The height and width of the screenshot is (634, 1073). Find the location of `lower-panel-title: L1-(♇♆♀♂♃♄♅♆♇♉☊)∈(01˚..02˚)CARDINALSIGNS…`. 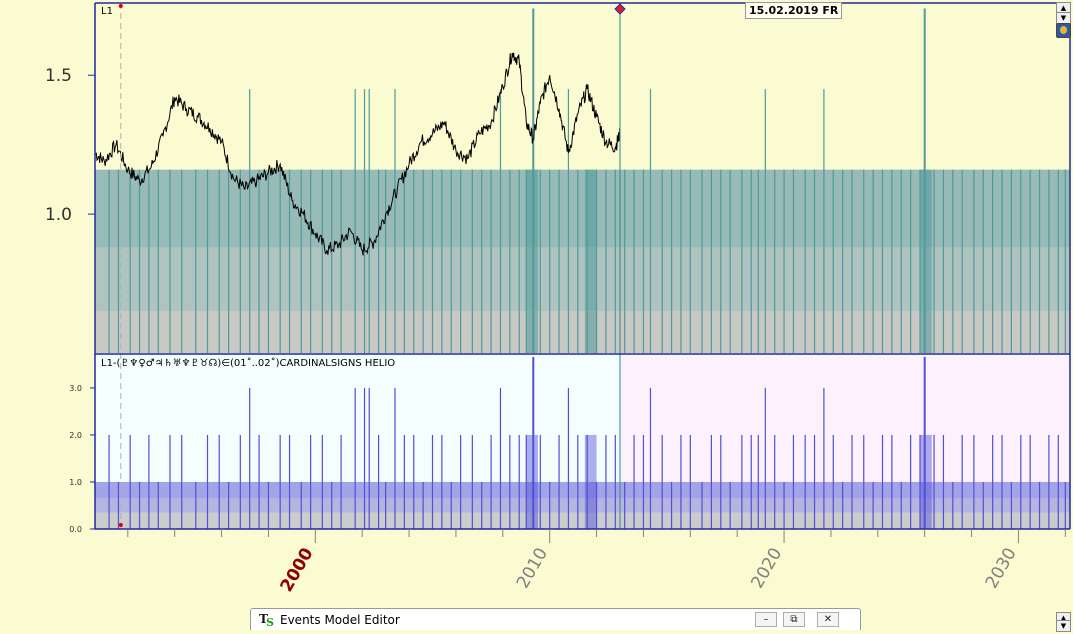

lower-panel-title: L1-(♇♆♀♂♃♄♅♆♇♉☊)∈(01˚..02˚)CARDINALSIGNS… is located at coordinates (248, 363).